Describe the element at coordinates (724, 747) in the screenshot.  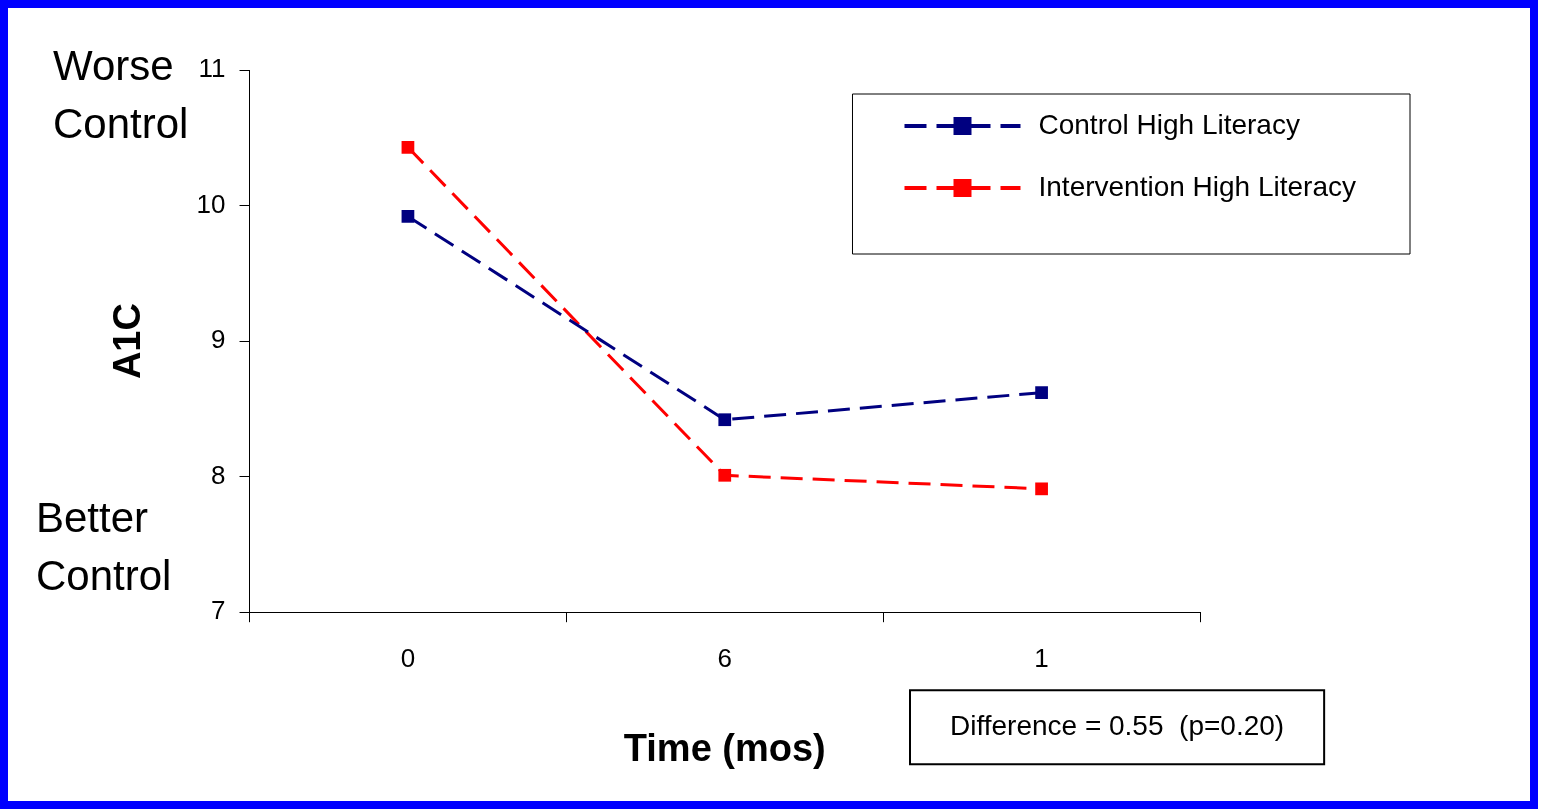
I see `x-axis-title: Time (mos)` at that location.